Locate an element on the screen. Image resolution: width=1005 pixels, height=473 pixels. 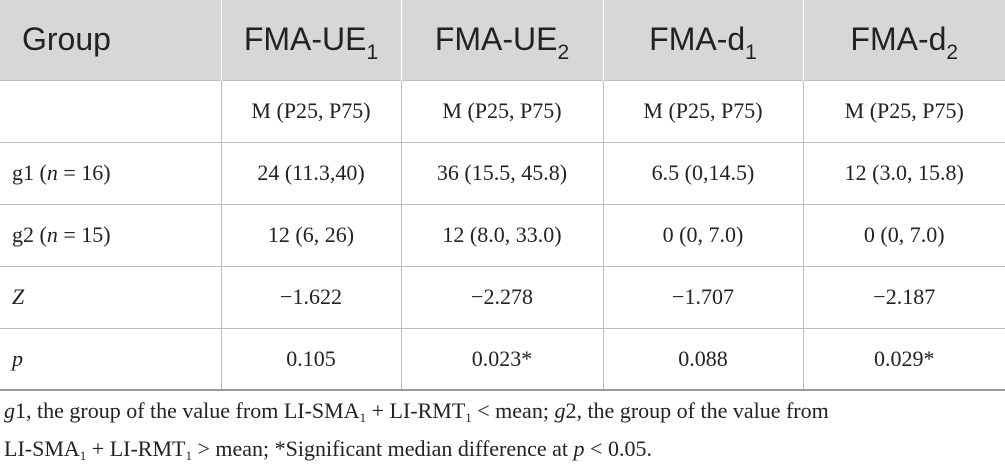
table-cell: 36 (15.5, 45.8) is located at coordinates (501, 172).